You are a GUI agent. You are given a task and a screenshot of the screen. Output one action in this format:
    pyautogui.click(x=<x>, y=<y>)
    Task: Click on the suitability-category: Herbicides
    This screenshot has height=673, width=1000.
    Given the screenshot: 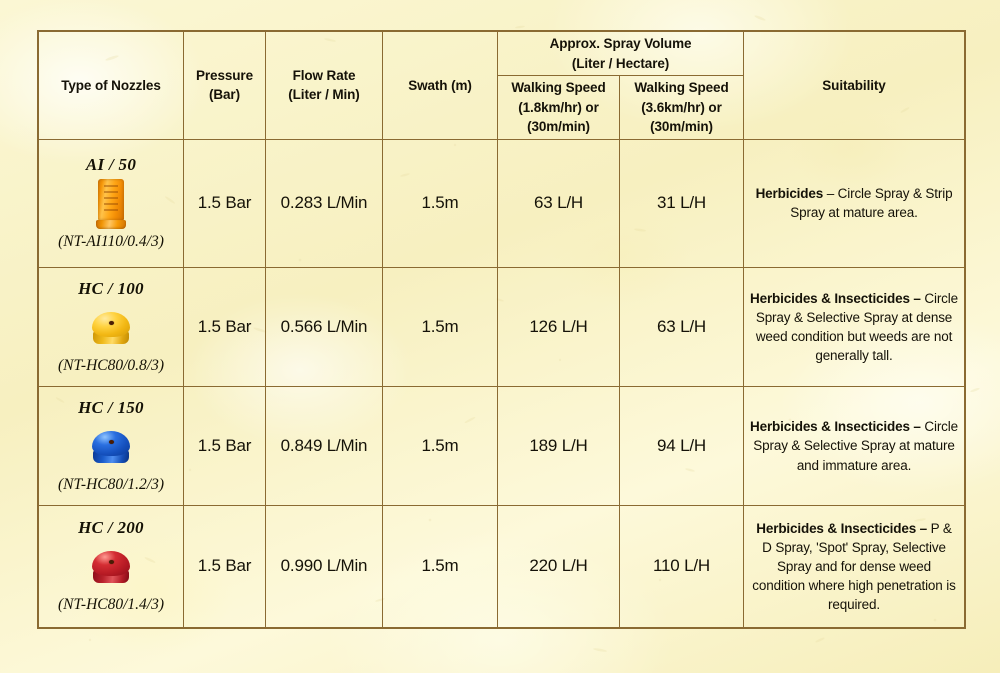 What is the action you would take?
    pyautogui.click(x=789, y=194)
    